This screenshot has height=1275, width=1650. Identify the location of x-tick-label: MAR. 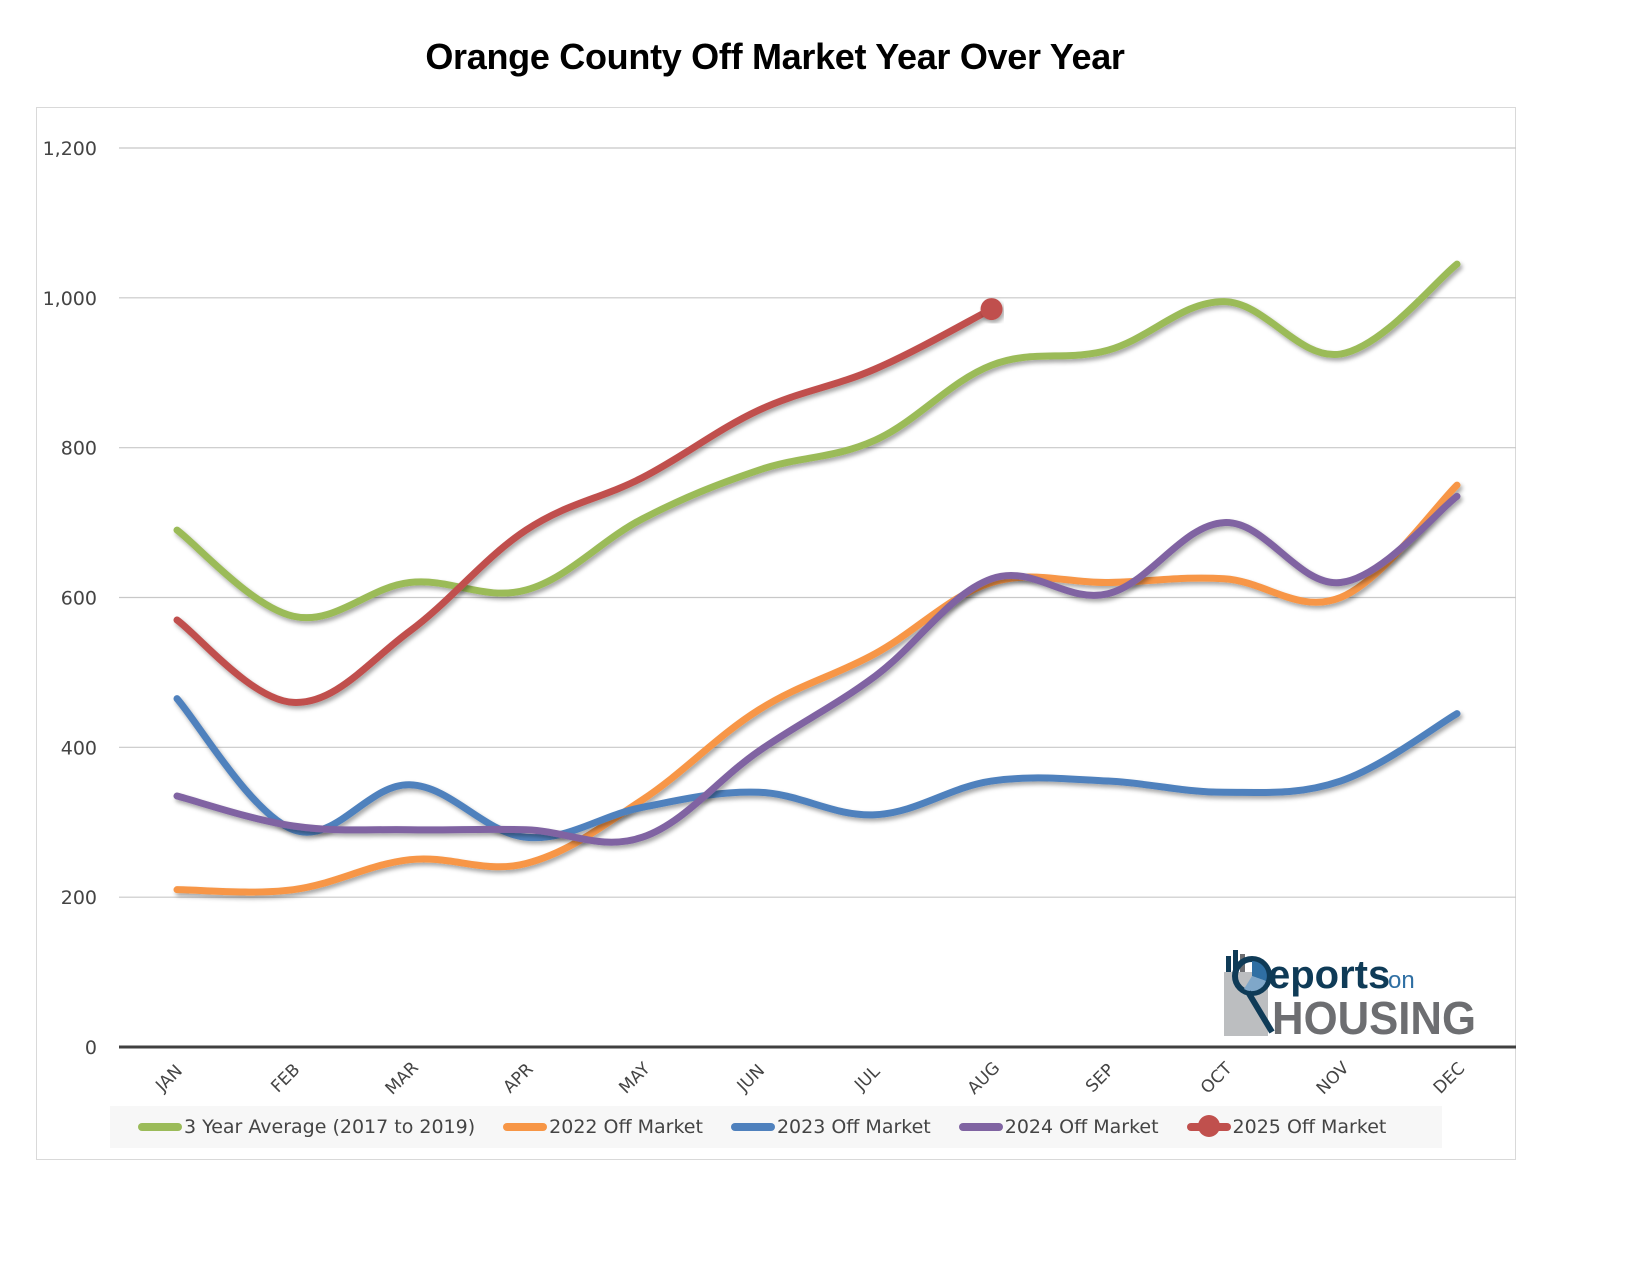
(402, 1078).